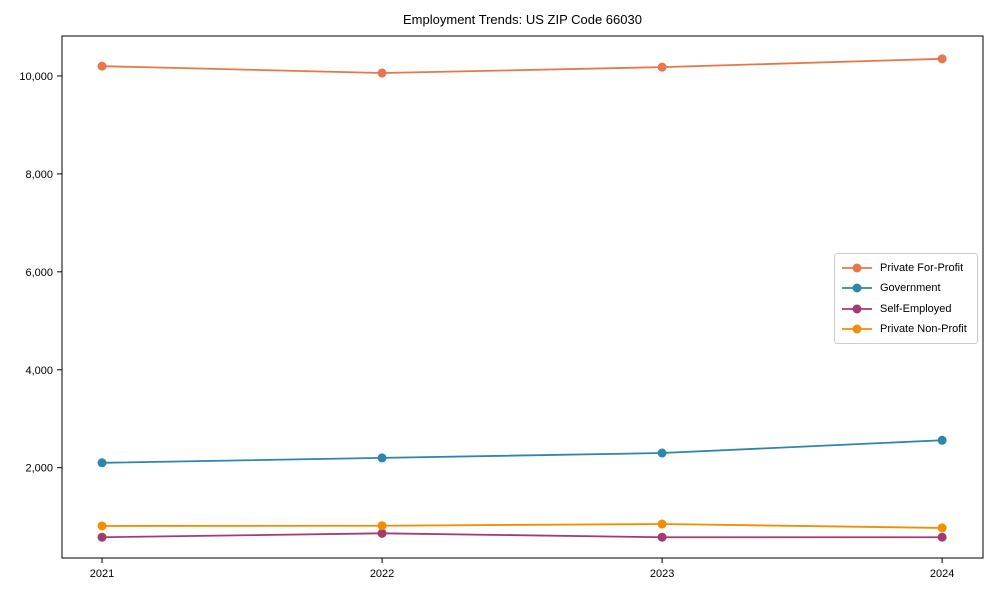 This screenshot has width=1000, height=600. Describe the element at coordinates (942, 574) in the screenshot. I see `x-tick-label: 2024` at that location.